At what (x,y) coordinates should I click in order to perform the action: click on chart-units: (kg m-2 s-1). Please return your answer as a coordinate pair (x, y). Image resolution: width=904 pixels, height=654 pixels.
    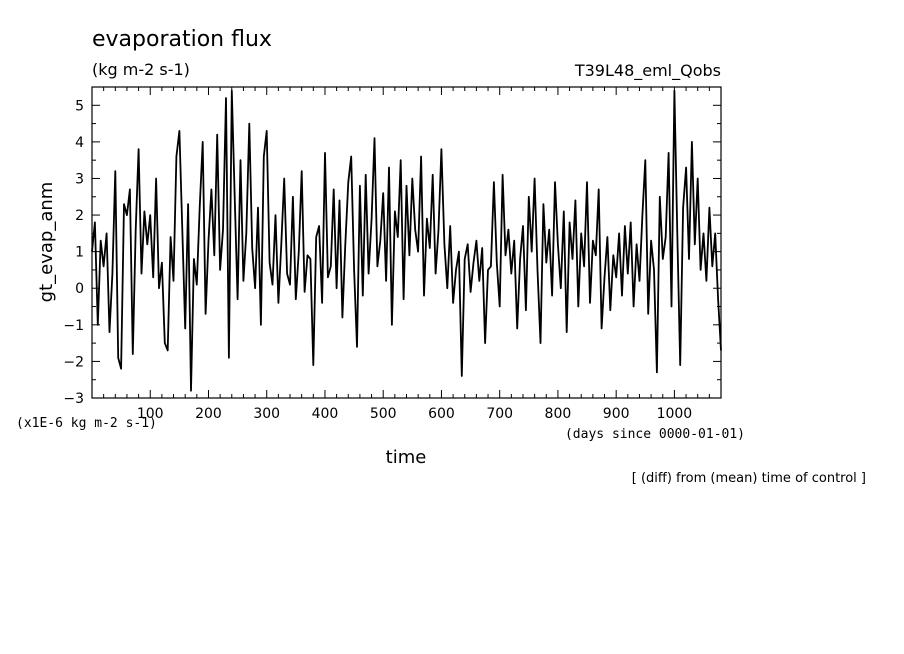
    Looking at the image, I should click on (141, 69).